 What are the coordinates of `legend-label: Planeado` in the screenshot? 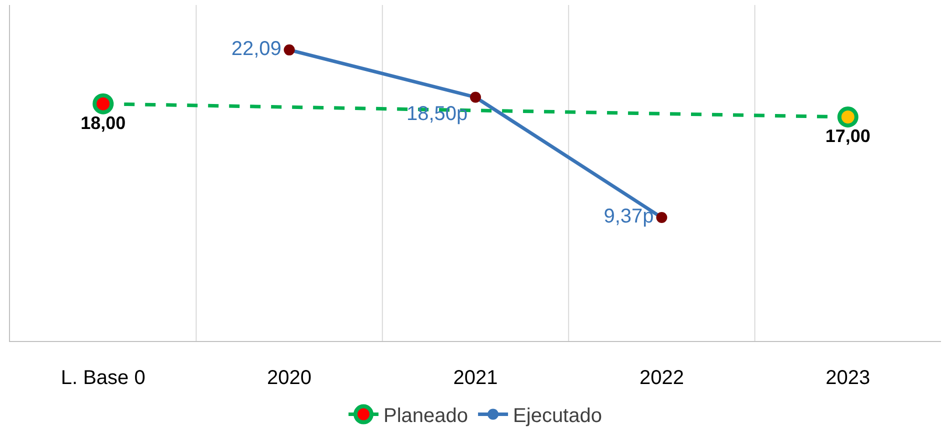 It's located at (426, 416).